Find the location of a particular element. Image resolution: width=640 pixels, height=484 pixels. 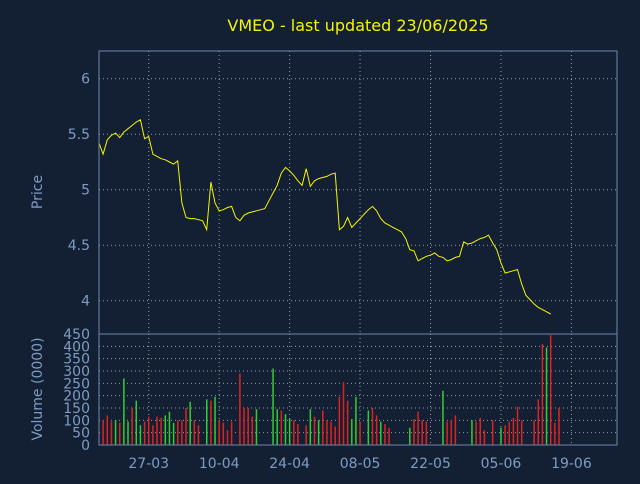

volume-tick-label: 400 is located at coordinates (76, 347).